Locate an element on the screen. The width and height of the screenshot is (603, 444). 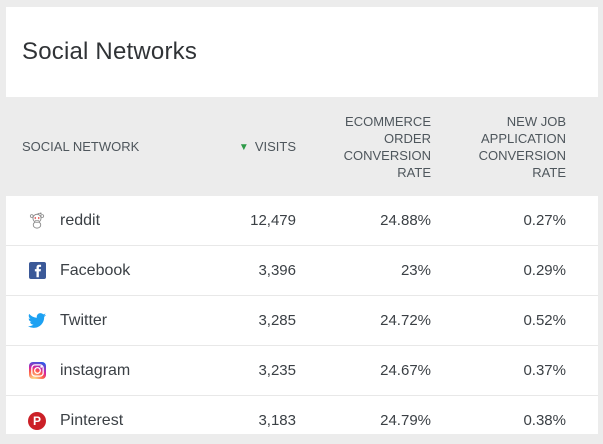
social-network-cell: reddit is located at coordinates (104, 221).